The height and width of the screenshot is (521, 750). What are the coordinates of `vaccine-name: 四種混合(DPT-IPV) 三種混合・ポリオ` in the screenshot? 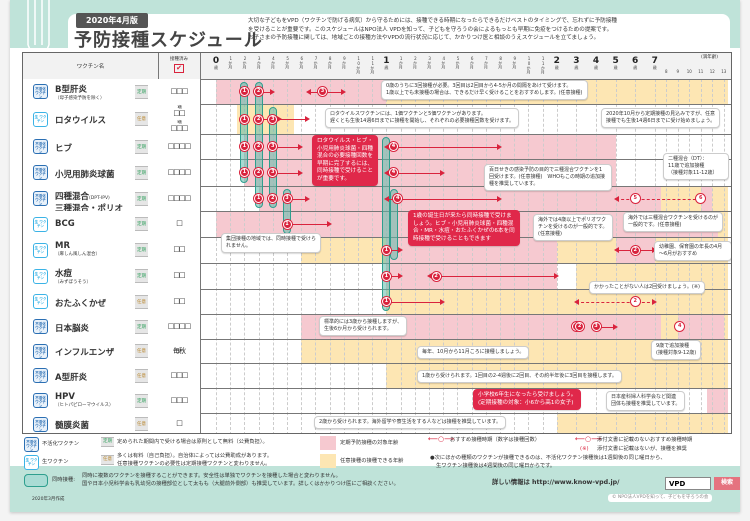 It's located at (89, 202).